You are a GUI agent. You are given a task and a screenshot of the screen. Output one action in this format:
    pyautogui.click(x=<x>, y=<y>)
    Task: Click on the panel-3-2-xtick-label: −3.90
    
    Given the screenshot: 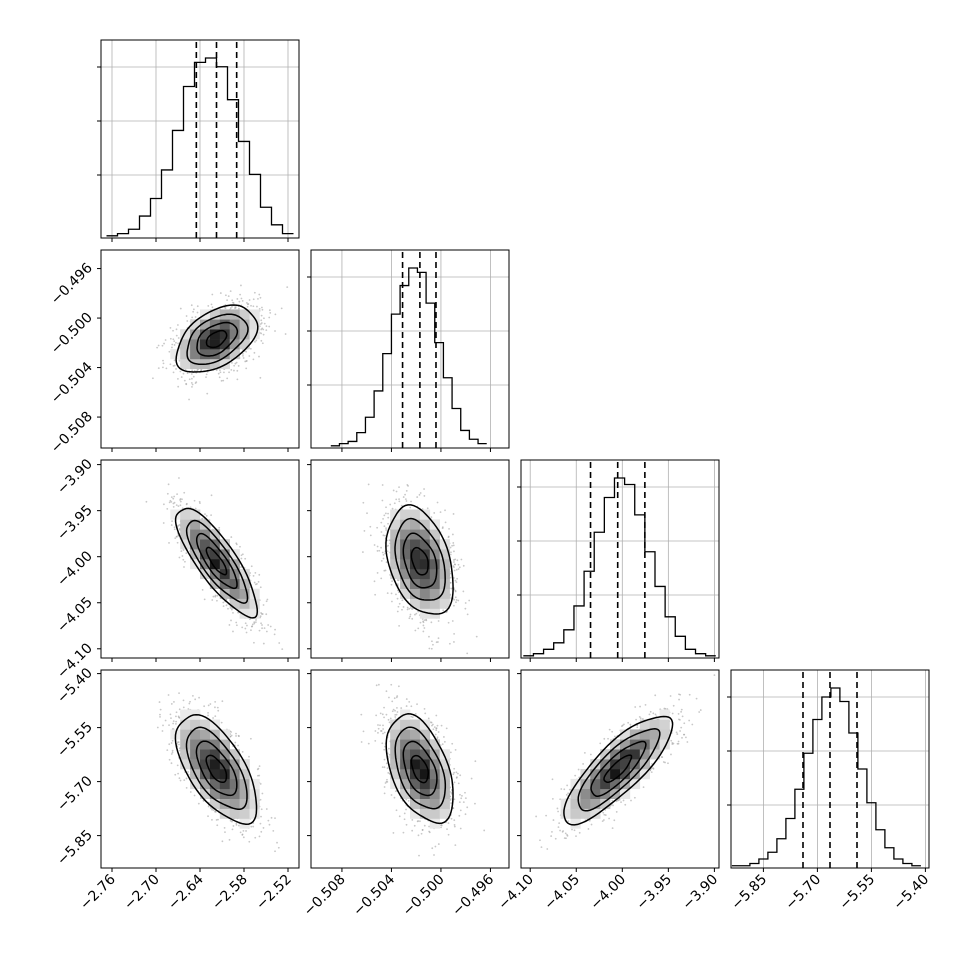 What is the action you would take?
    pyautogui.click(x=701, y=893)
    